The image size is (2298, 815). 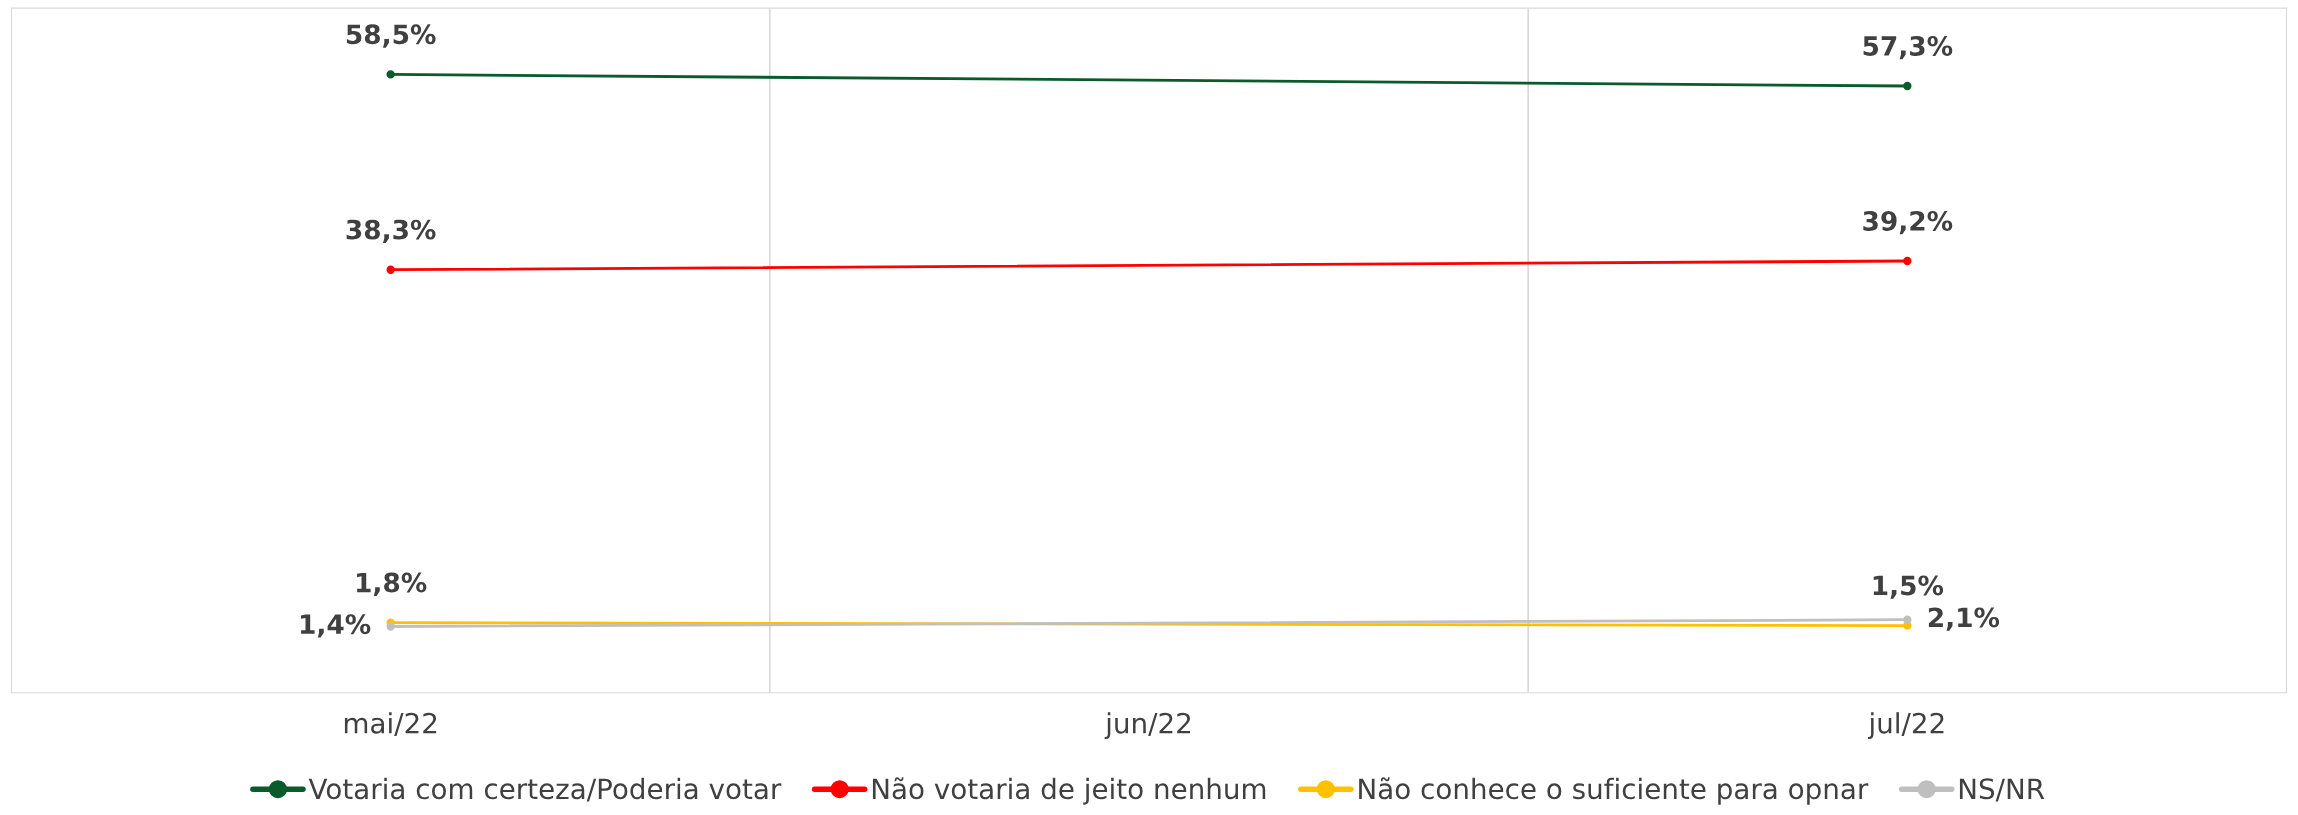 What do you see at coordinates (392, 584) in the screenshot?
I see `data-label: 1,8%` at bounding box center [392, 584].